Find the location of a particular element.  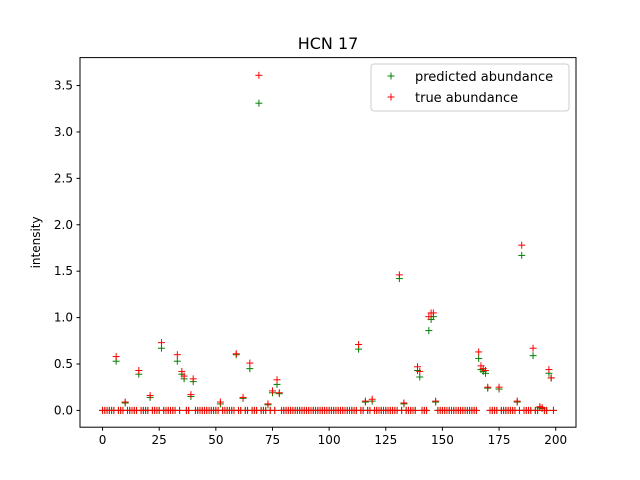

y-tick-label: 2.5 is located at coordinates (63, 178).